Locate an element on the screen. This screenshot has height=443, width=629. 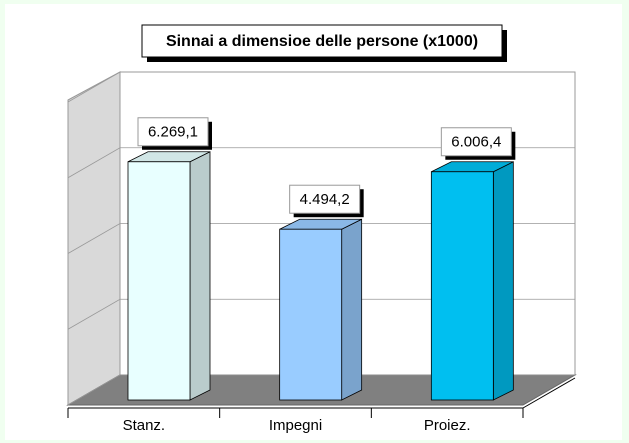
value-label: 6.006,4 is located at coordinates (476, 142).